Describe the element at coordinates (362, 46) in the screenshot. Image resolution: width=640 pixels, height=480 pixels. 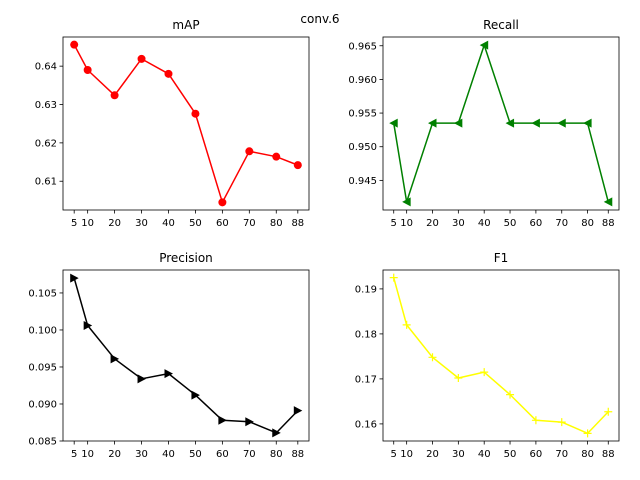
I see `y-tick-label: 0.965` at that location.